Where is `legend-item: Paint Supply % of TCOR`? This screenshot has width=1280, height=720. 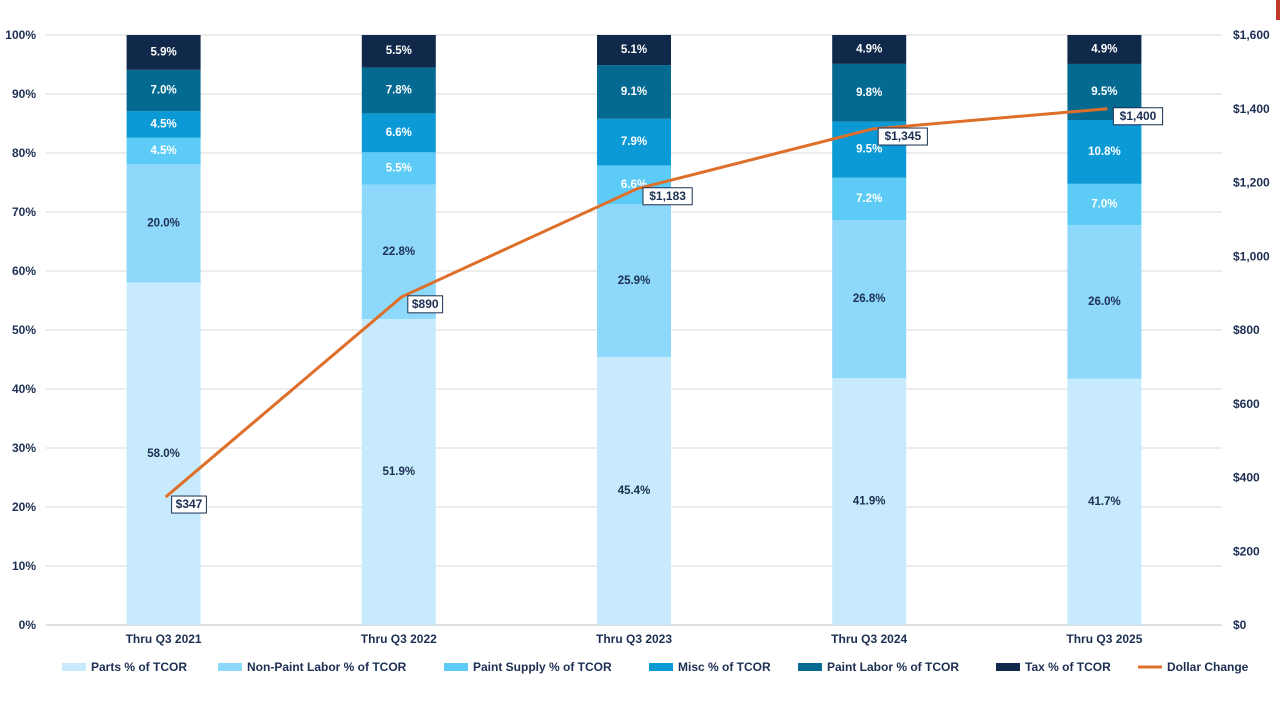
legend-item: Paint Supply % of TCOR is located at coordinates (528, 667).